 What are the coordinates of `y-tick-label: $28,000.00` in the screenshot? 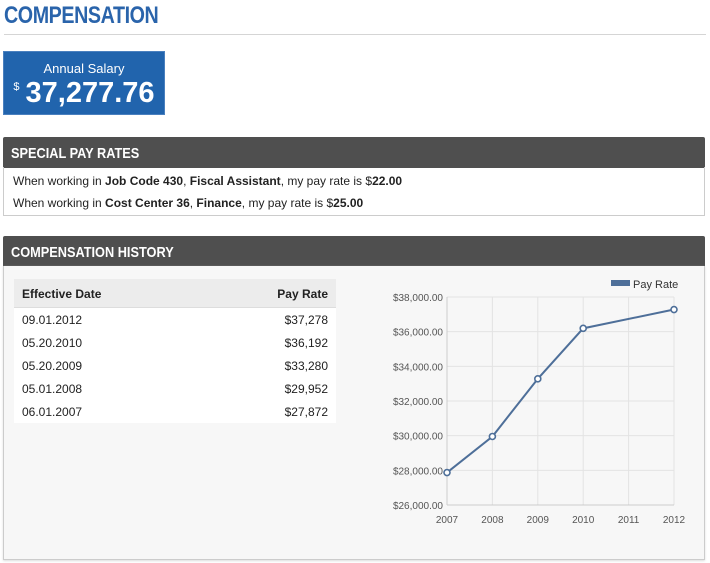 It's located at (418, 471).